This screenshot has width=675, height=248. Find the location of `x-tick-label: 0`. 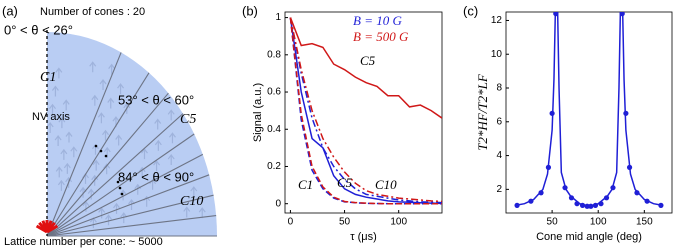

x-tick-label: 0 is located at coordinates (291, 222).